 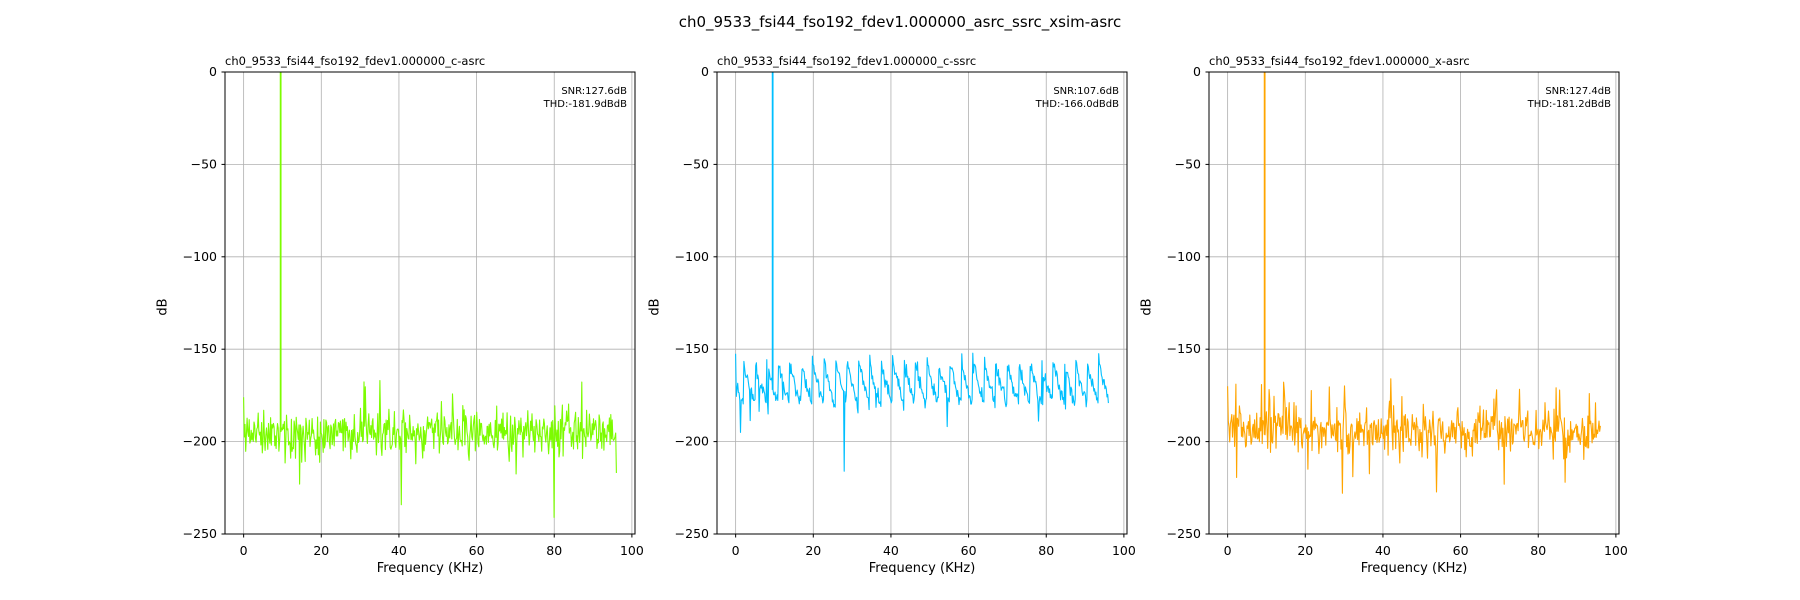 I want to click on subplot2-annotation: SNR:107.6dB THD:-166.0dBdB, so click(x=918, y=98).